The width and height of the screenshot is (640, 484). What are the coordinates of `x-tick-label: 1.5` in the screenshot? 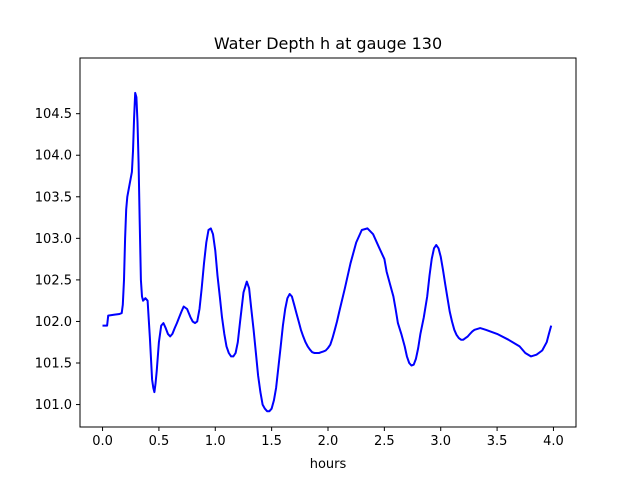 It's located at (271, 441).